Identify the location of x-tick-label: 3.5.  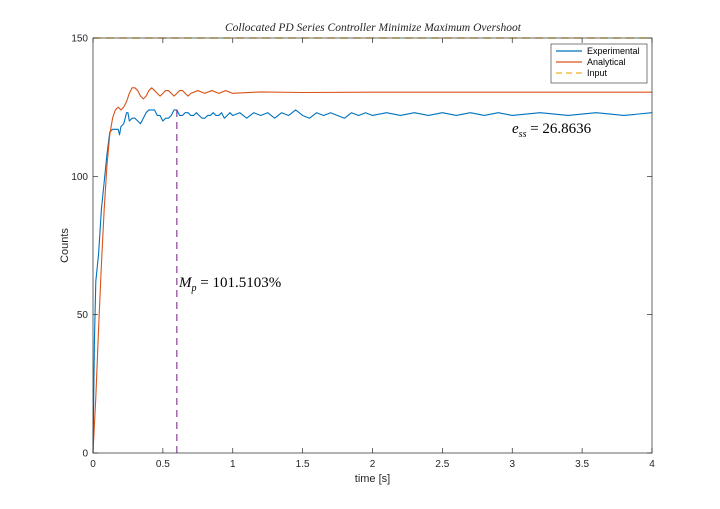
(582, 464).